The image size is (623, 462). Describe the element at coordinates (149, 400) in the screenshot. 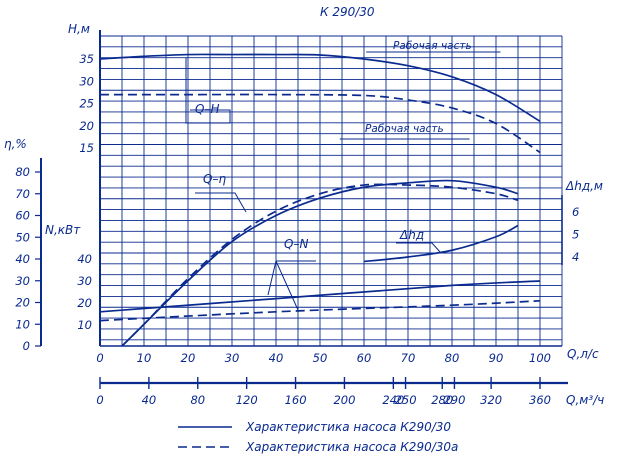

I see `q-m3h-tick-label: 40` at that location.